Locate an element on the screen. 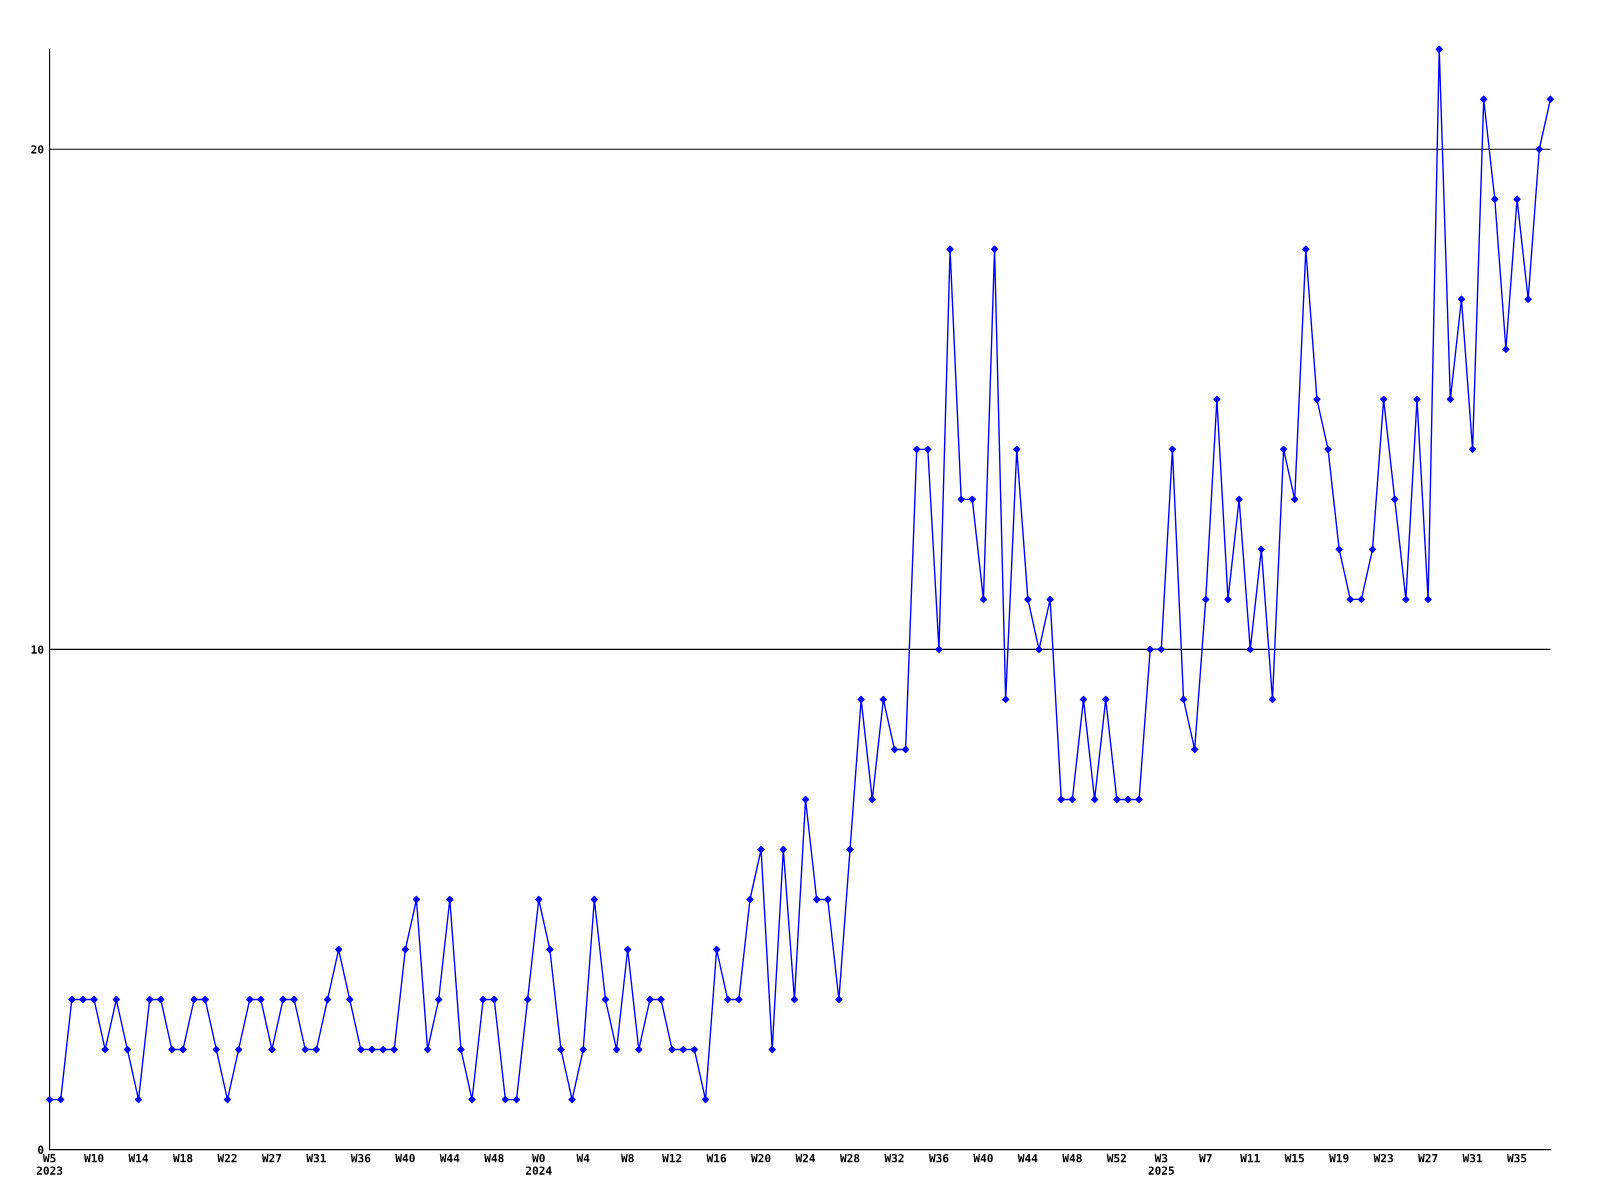 Image resolution: width=1600 pixels, height=1200 pixels. x-tick-label: W22 is located at coordinates (227, 1158).